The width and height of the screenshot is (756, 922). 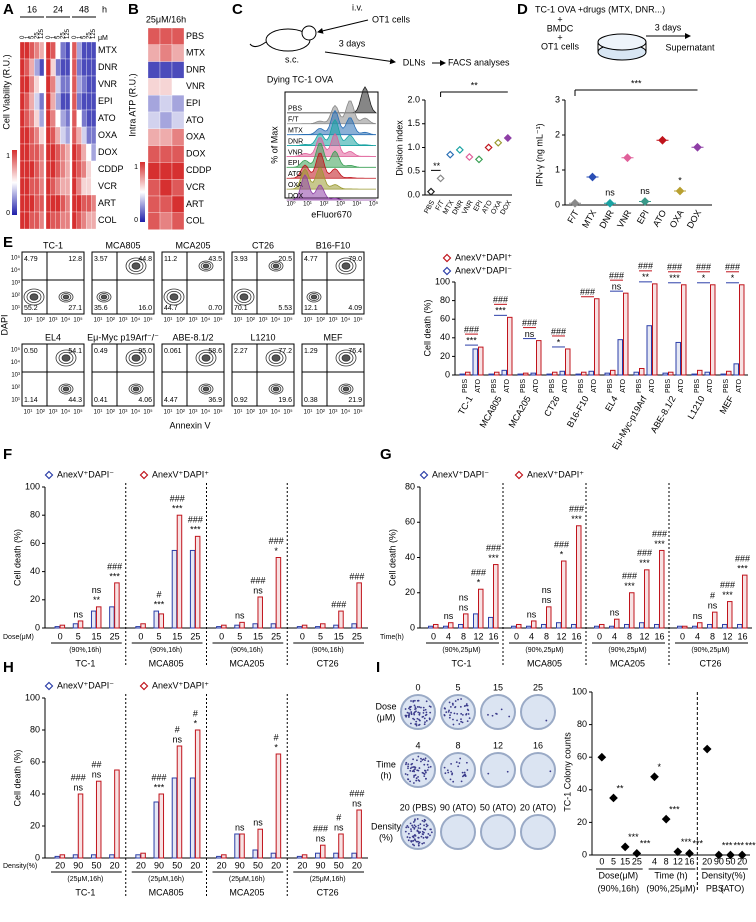 I want to click on row-label: VCR, so click(x=108, y=186).